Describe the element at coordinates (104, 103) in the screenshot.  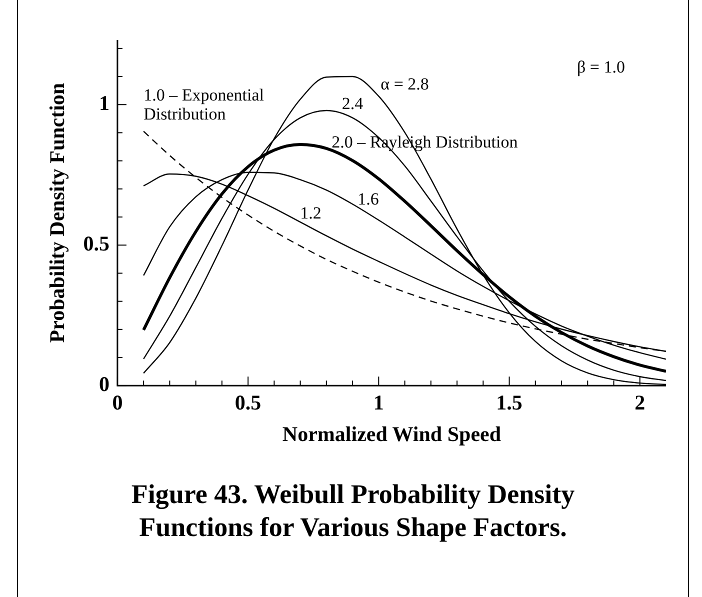
I see `y-tick-label: 1` at that location.